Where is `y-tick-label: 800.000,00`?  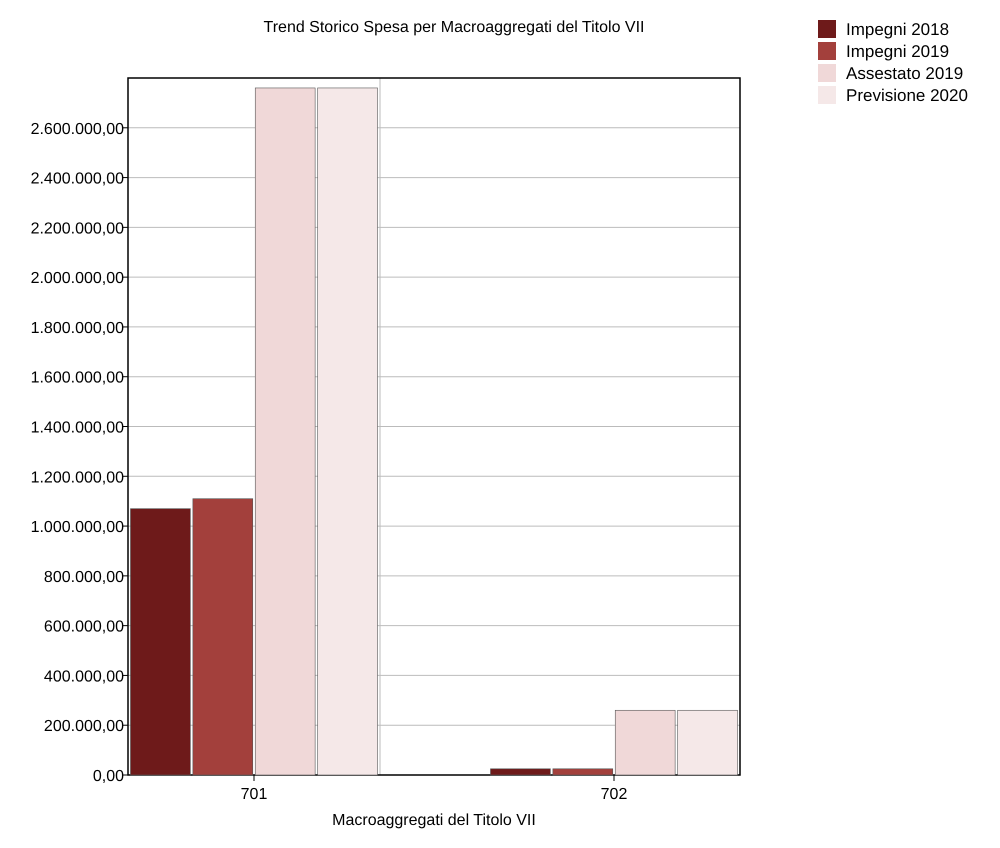 y-tick-label: 800.000,00 is located at coordinates (84, 577).